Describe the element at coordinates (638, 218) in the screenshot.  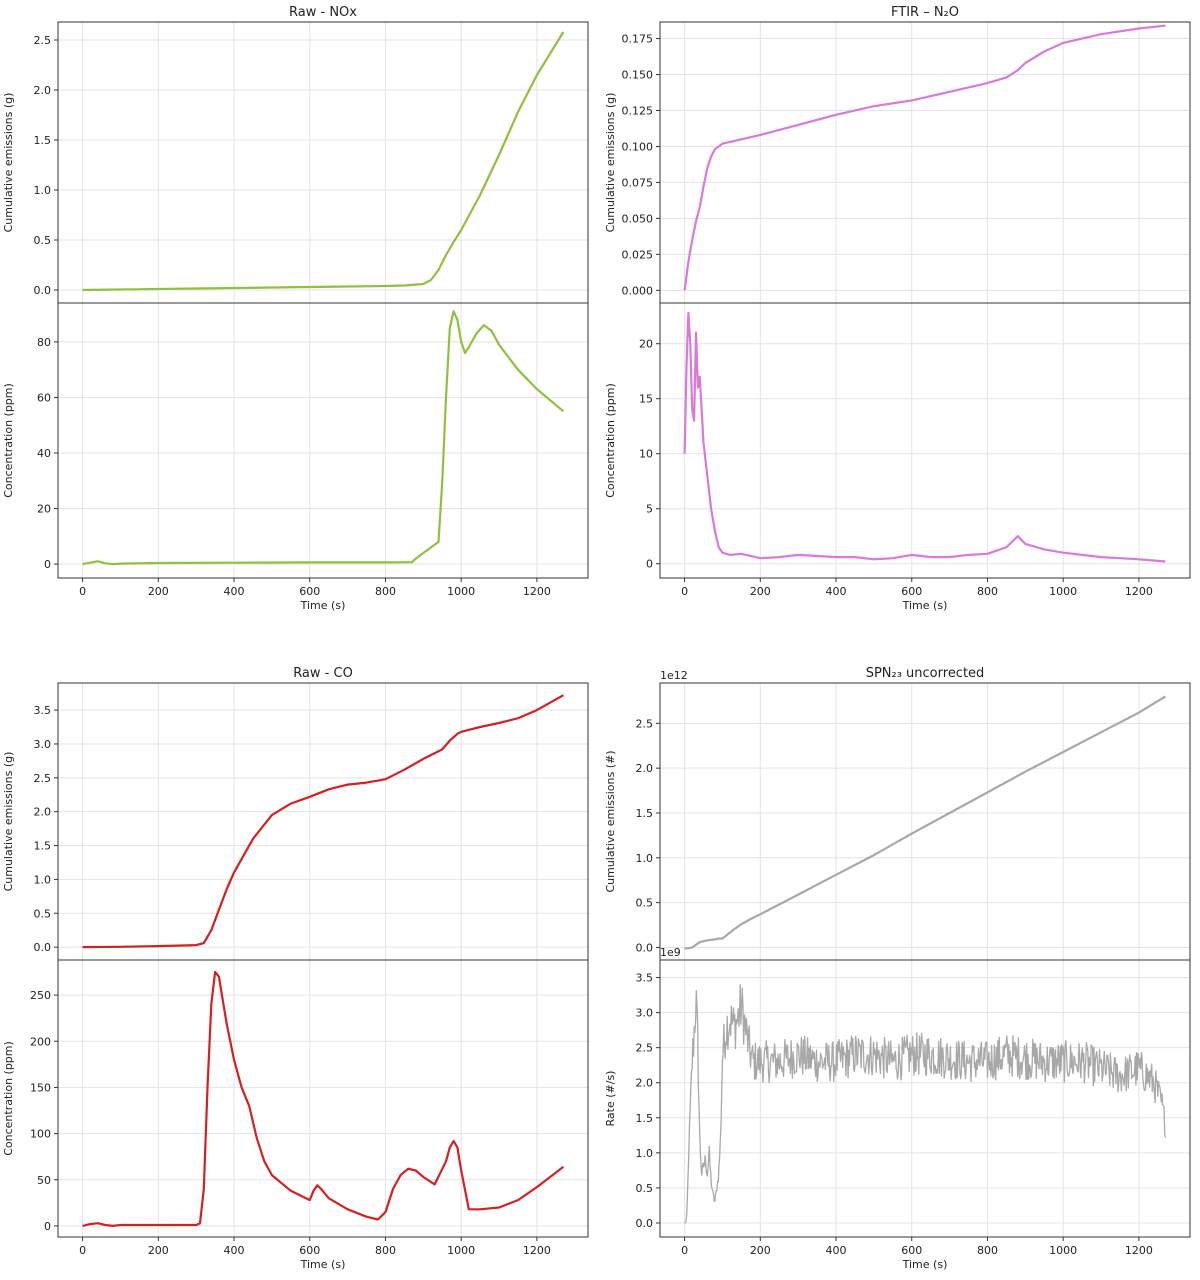
I see `y-tick-label: 0.050` at that location.